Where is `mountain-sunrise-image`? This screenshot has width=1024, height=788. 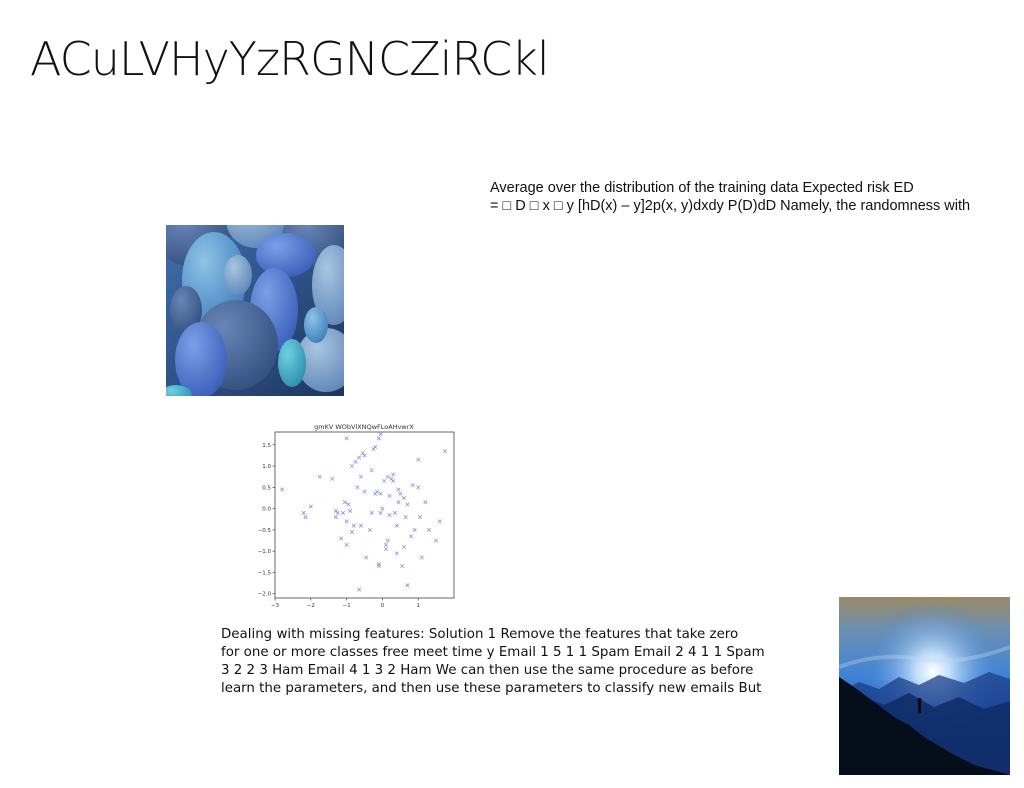
mountain-sunrise-image is located at coordinates (924, 686).